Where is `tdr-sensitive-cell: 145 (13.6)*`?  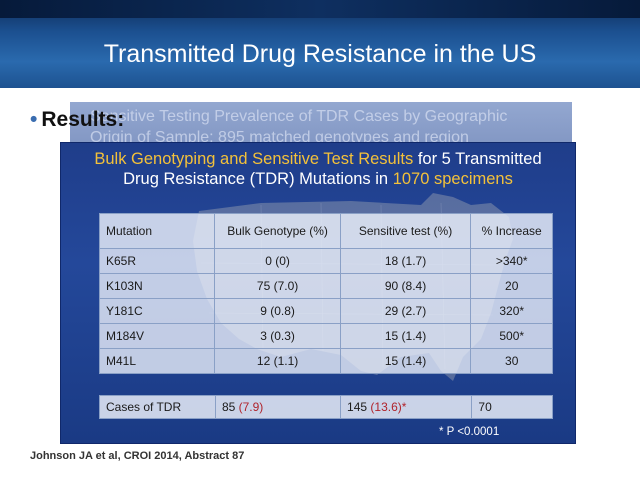 tdr-sensitive-cell: 145 (13.6)* is located at coordinates (406, 407).